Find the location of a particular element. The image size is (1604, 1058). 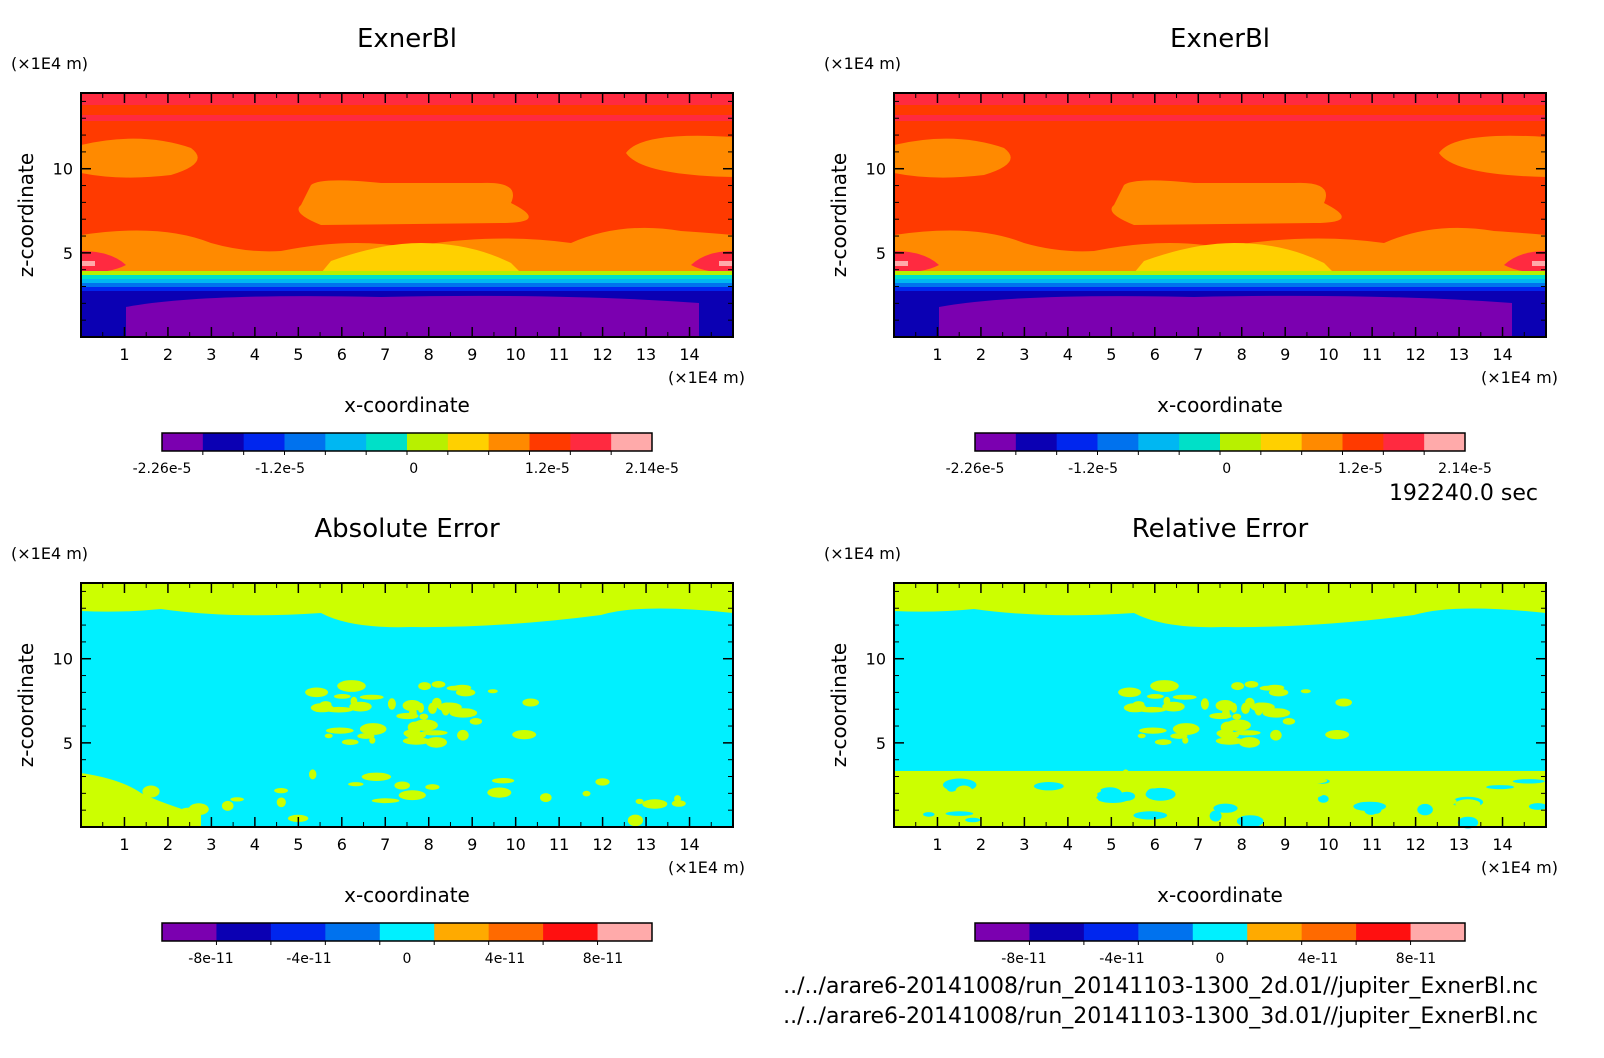

x-tick-label: 6 is located at coordinates (342, 354).